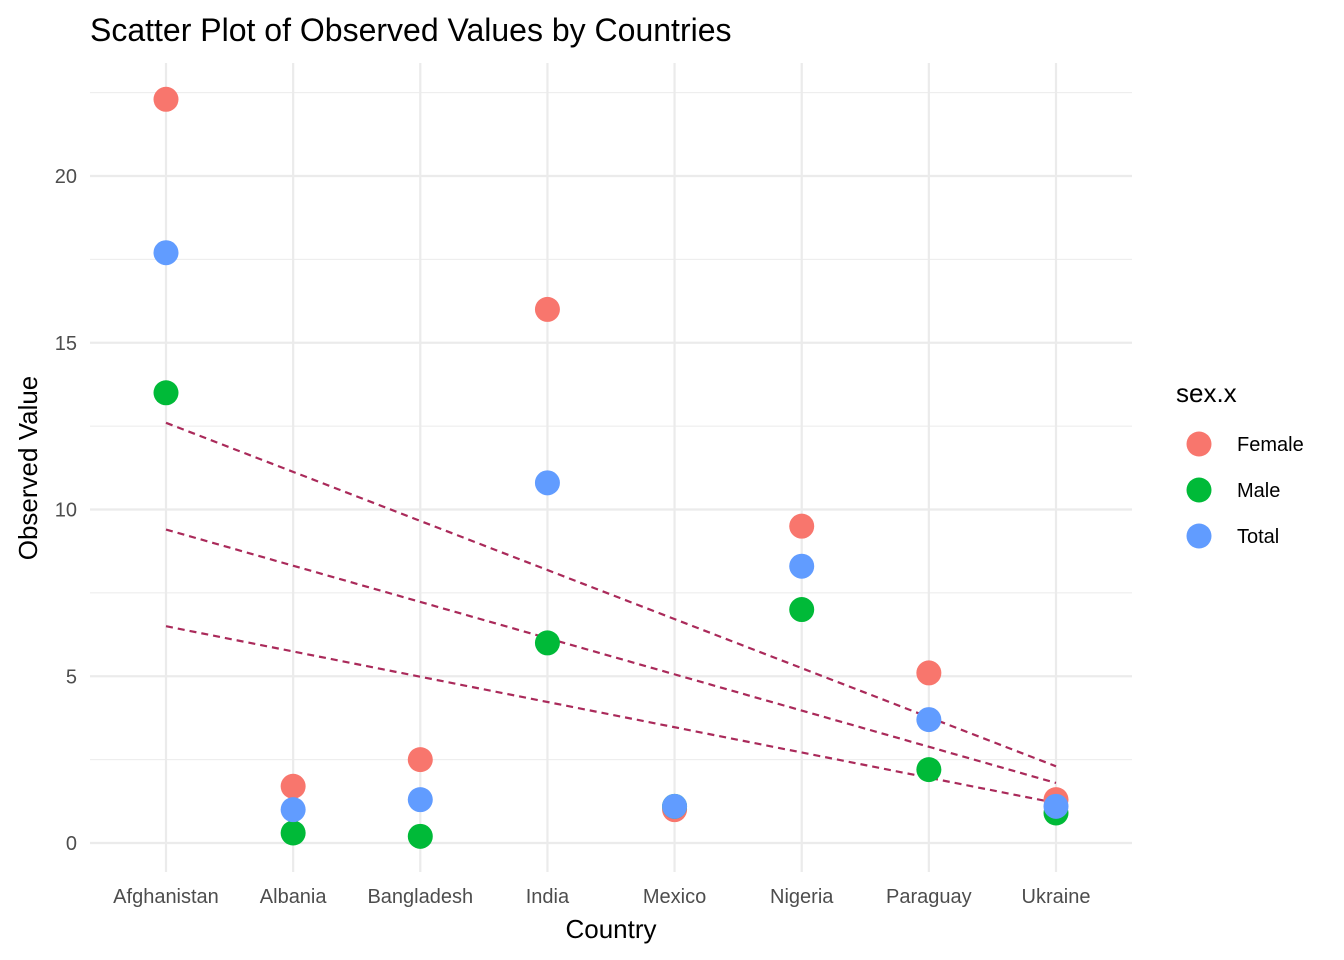 This screenshot has width=1344, height=960. I want to click on legend-key-total, so click(1199, 536).